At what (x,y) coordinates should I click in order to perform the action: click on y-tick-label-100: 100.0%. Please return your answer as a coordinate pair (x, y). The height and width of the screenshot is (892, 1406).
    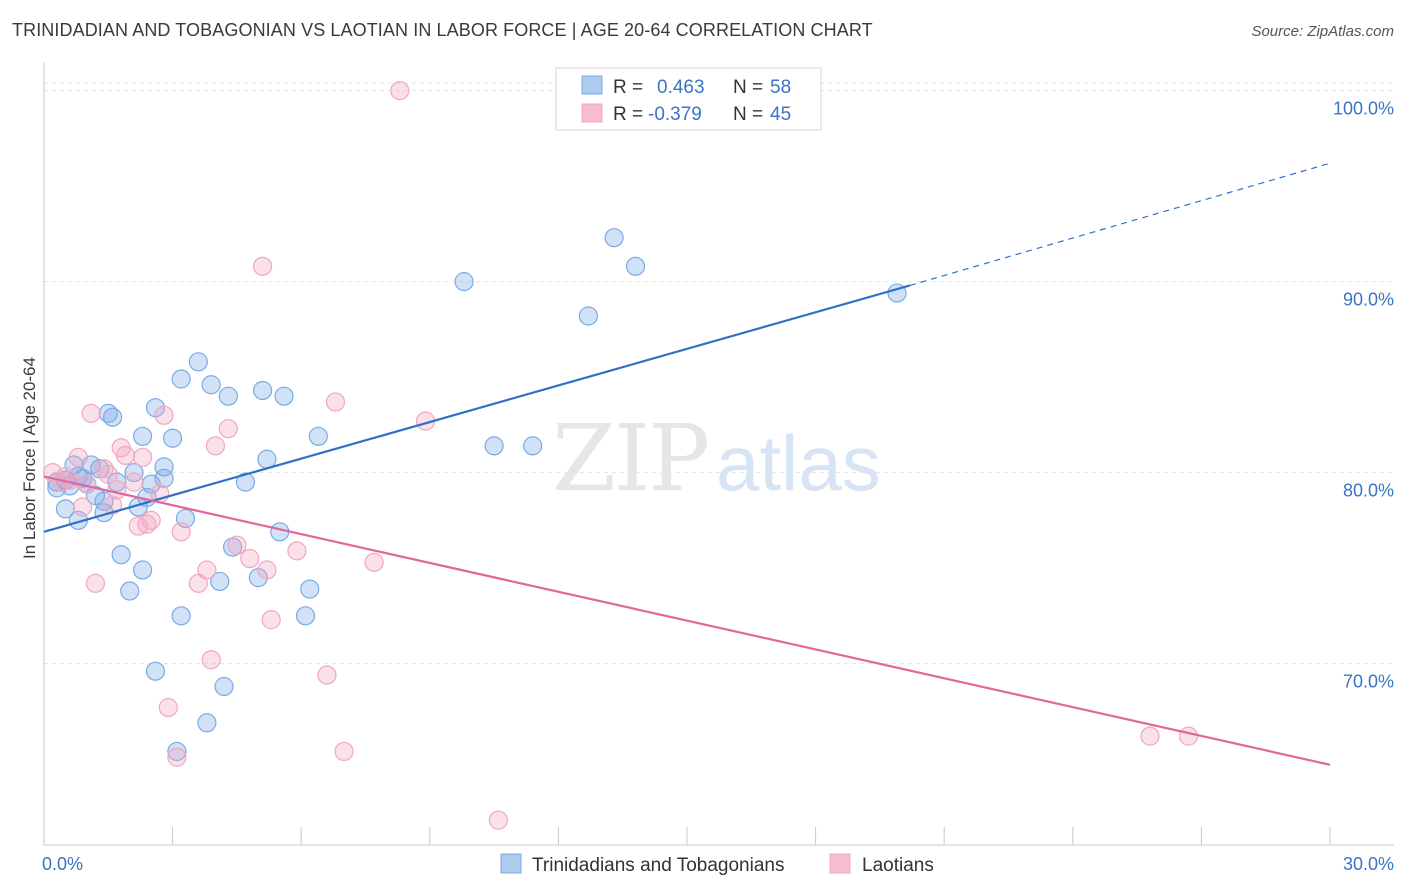
    Looking at the image, I should click on (1363, 109).